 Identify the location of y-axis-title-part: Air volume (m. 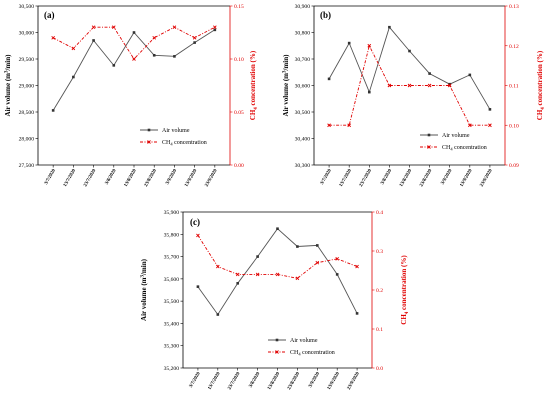
(144, 299).